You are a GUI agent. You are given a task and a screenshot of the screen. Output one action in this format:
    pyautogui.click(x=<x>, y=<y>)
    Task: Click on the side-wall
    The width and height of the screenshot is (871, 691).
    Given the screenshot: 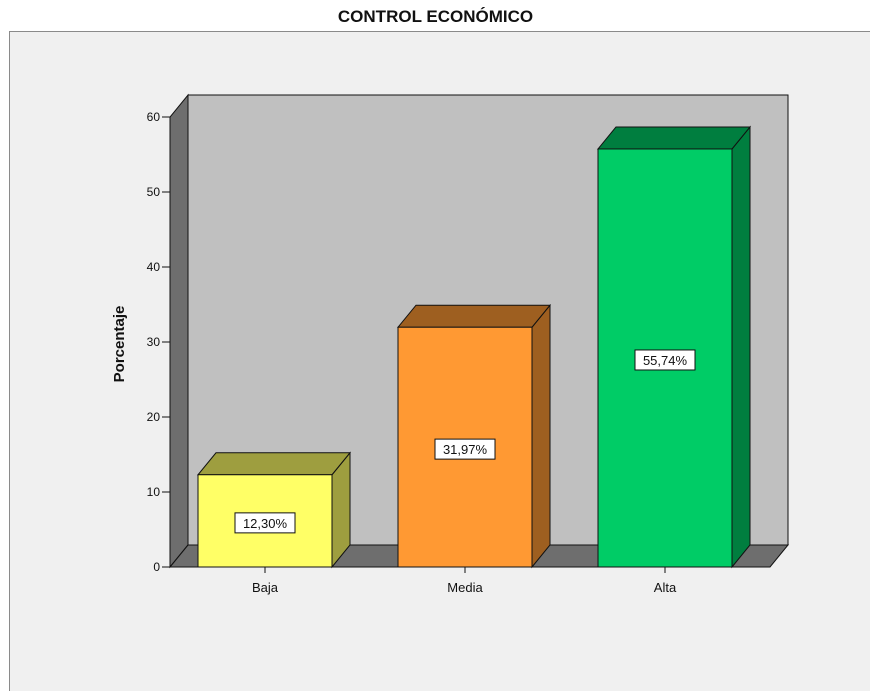 What is the action you would take?
    pyautogui.click(x=179, y=331)
    